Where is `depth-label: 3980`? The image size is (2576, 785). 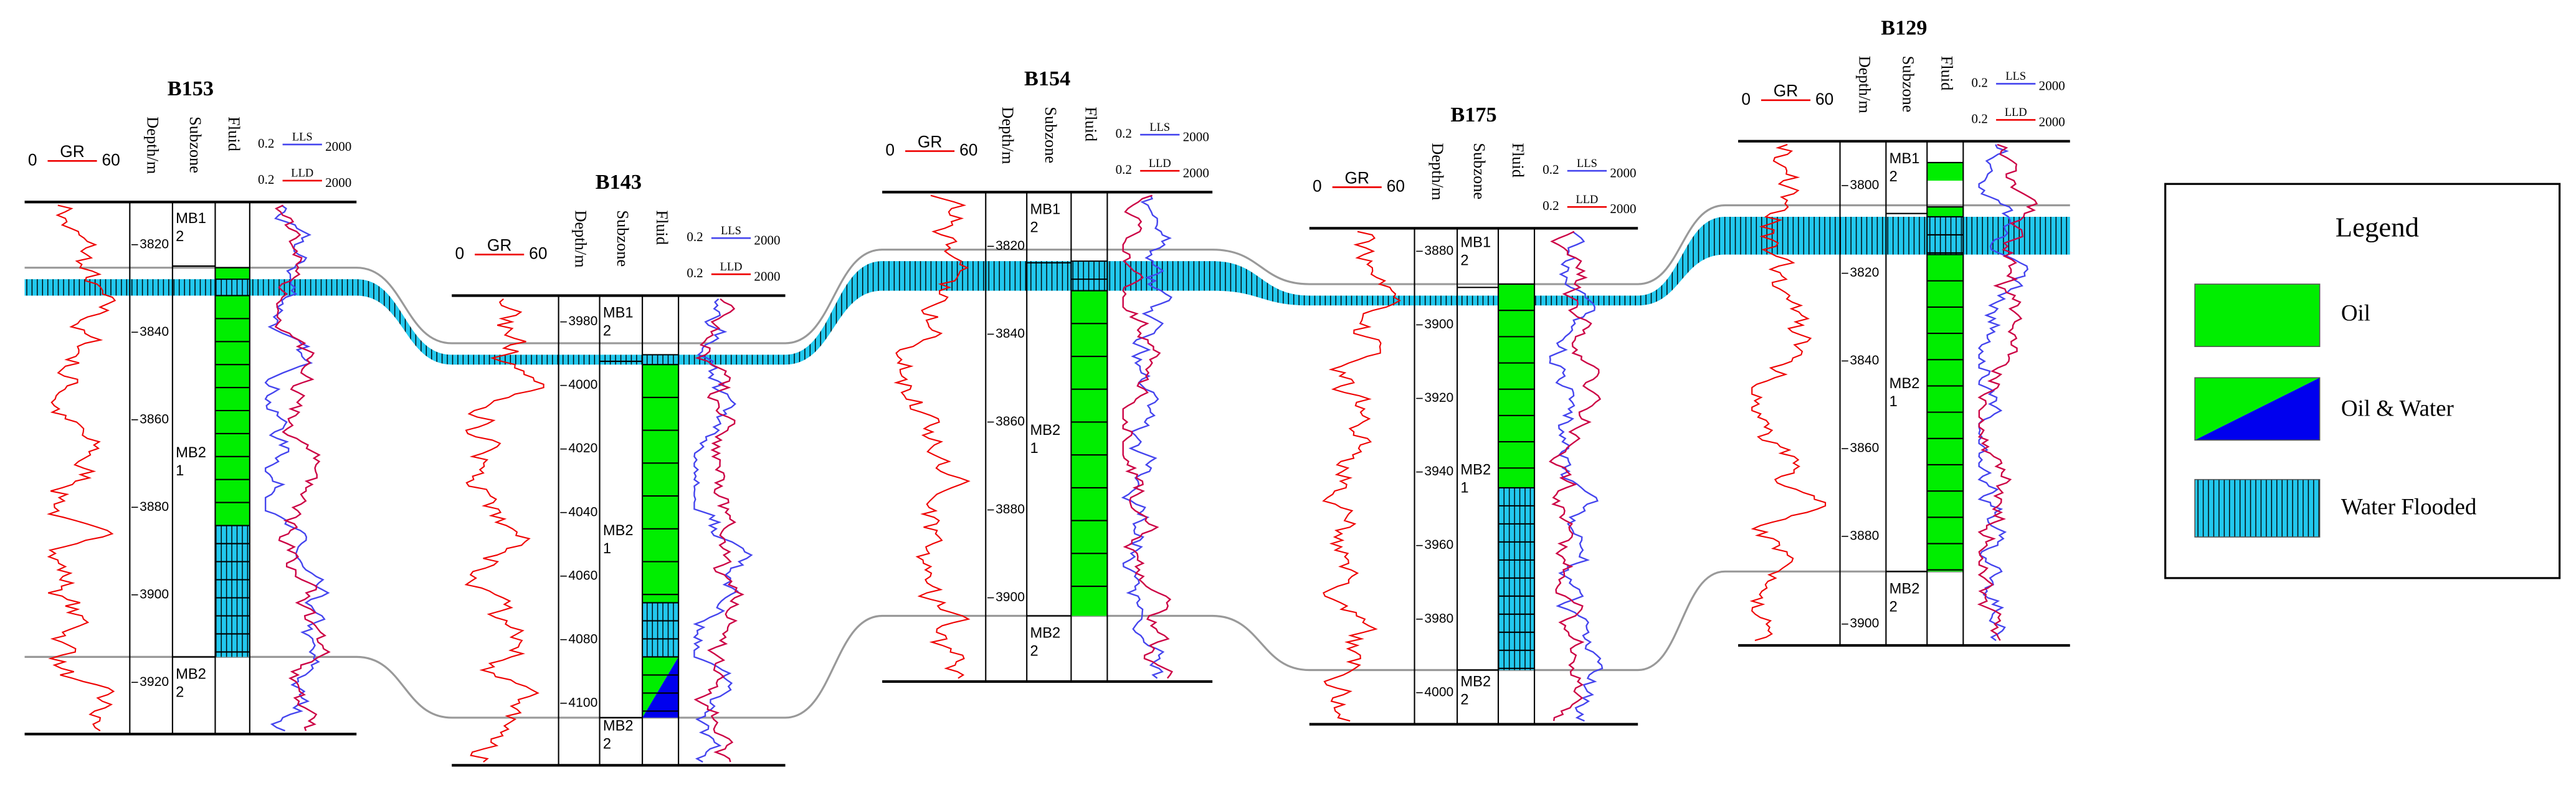
depth-label: 3980 is located at coordinates (582, 321).